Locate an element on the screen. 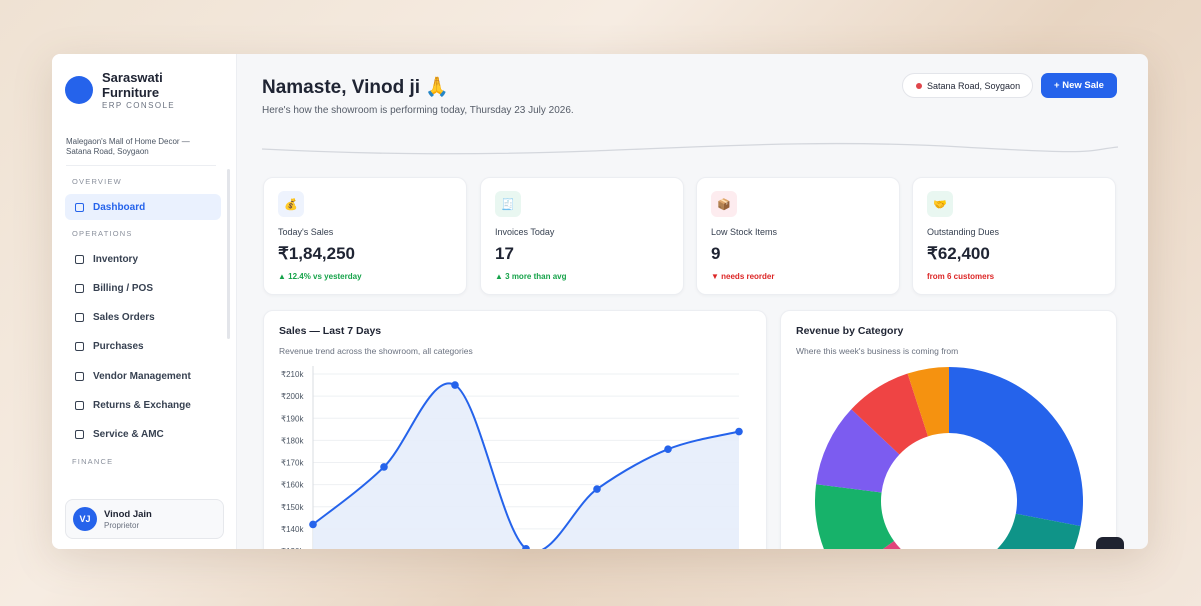  nav-item: Dashboard is located at coordinates (143, 207).